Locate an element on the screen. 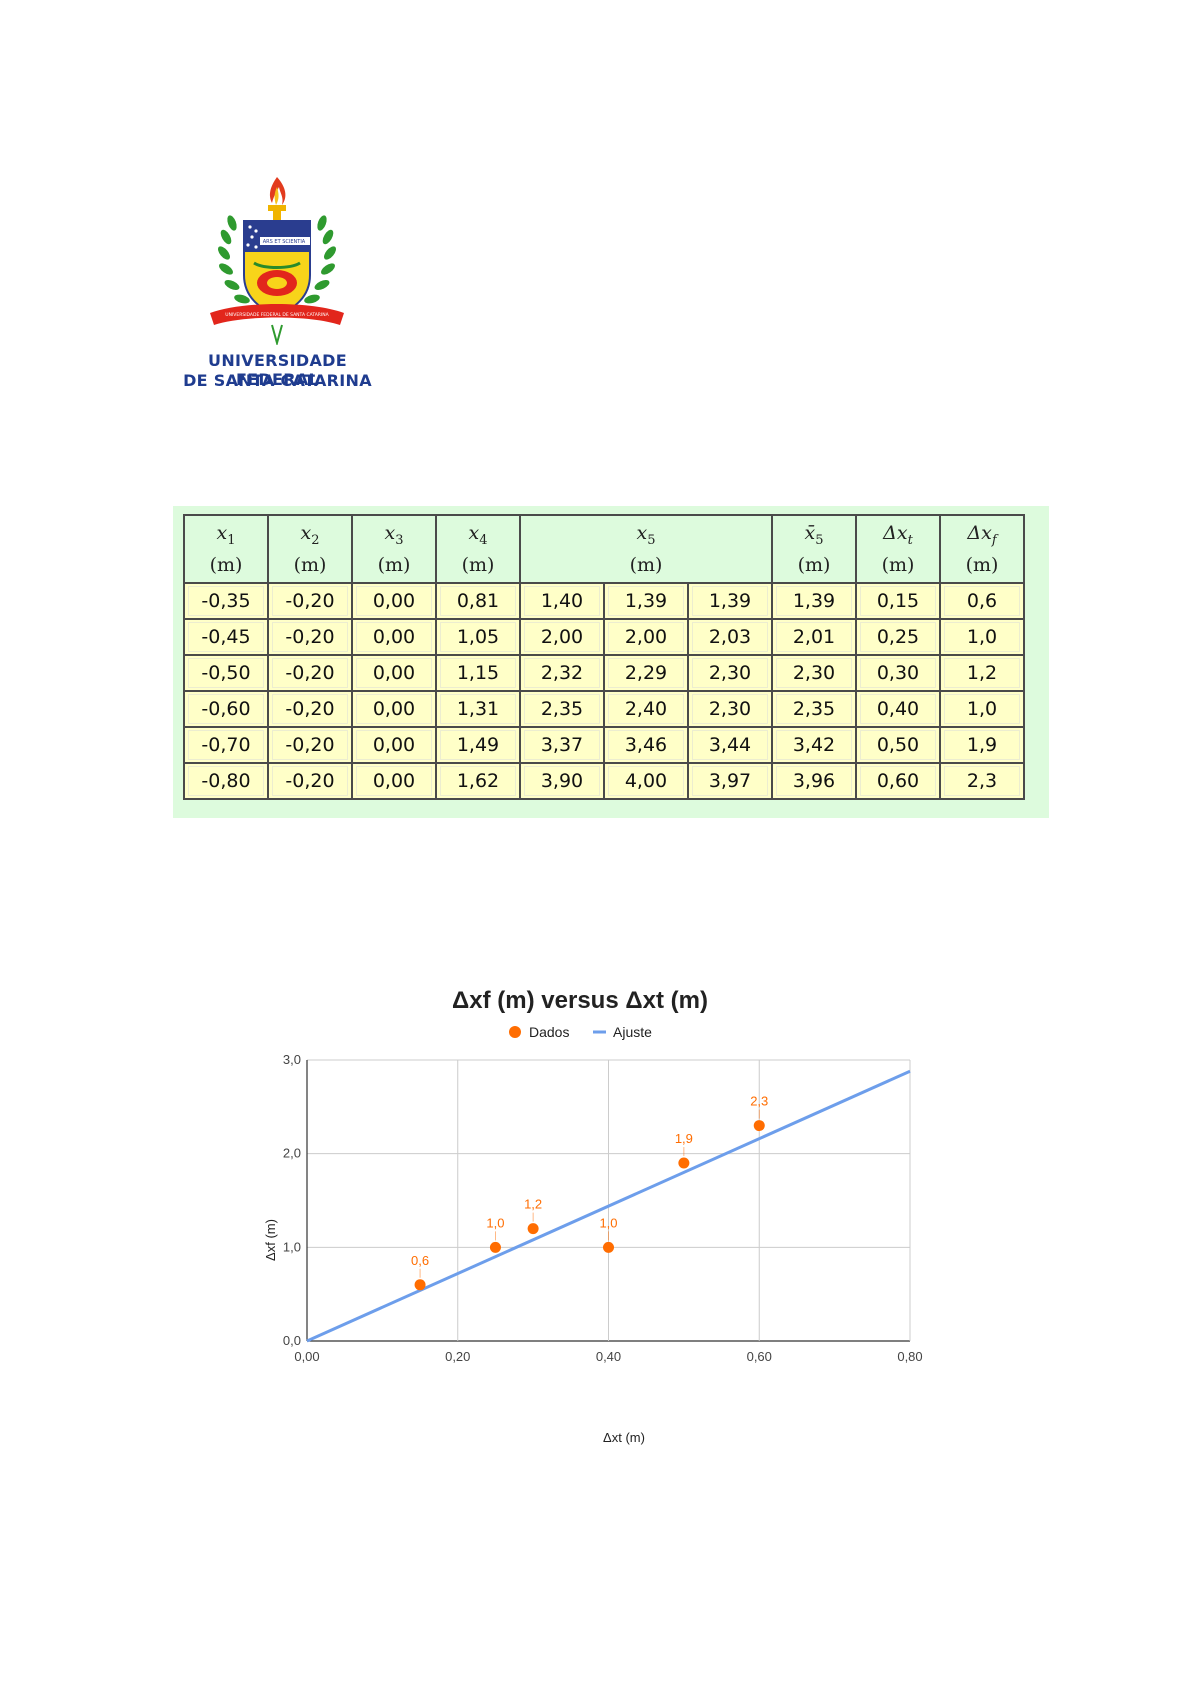 This screenshot has height=1684, width=1191. ufsc-emblem-icon: ARS ET SCIENTIA UNIVERSIDADE FEDERAL is located at coordinates (277, 261).